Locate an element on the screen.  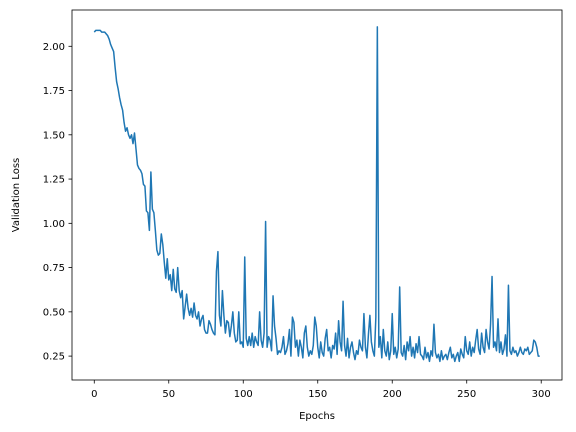
x-tick-label: 300 is located at coordinates (541, 394).